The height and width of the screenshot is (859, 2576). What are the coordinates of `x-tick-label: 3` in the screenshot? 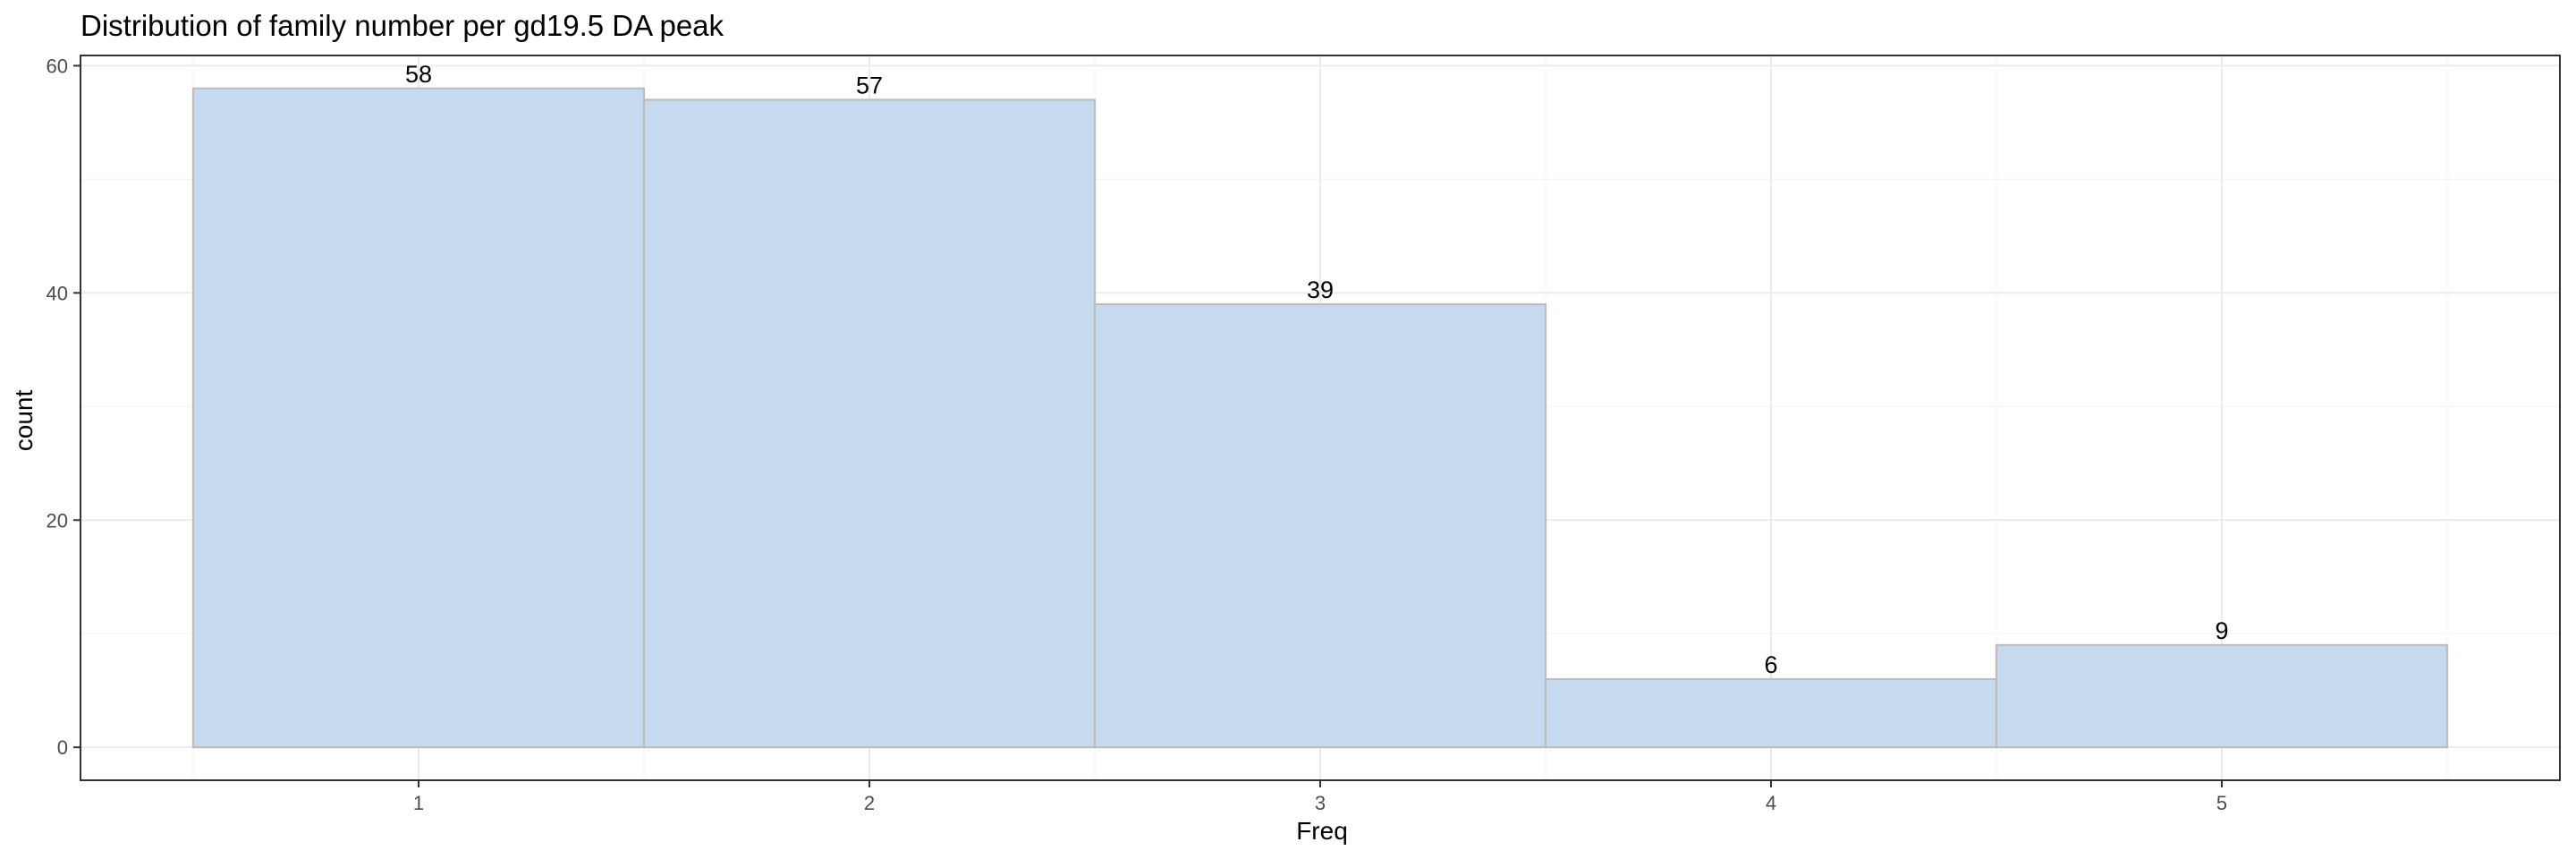 It's located at (1320, 803).